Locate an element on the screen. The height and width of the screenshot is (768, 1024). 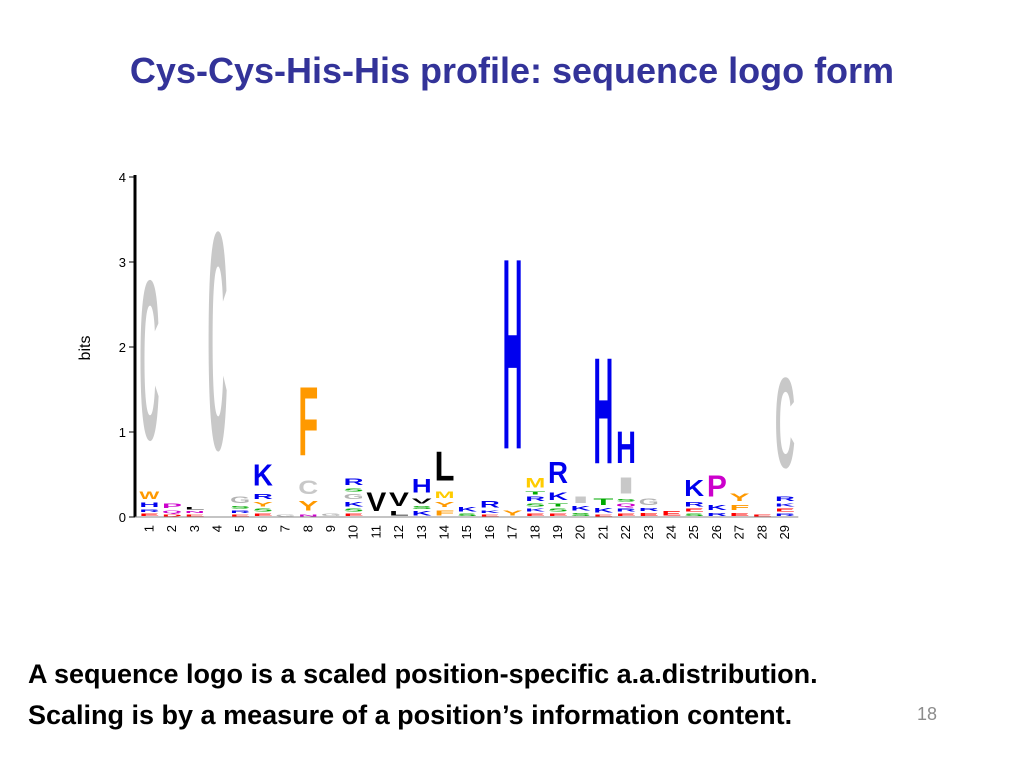
logo-letter-N: N is located at coordinates (195, 511).